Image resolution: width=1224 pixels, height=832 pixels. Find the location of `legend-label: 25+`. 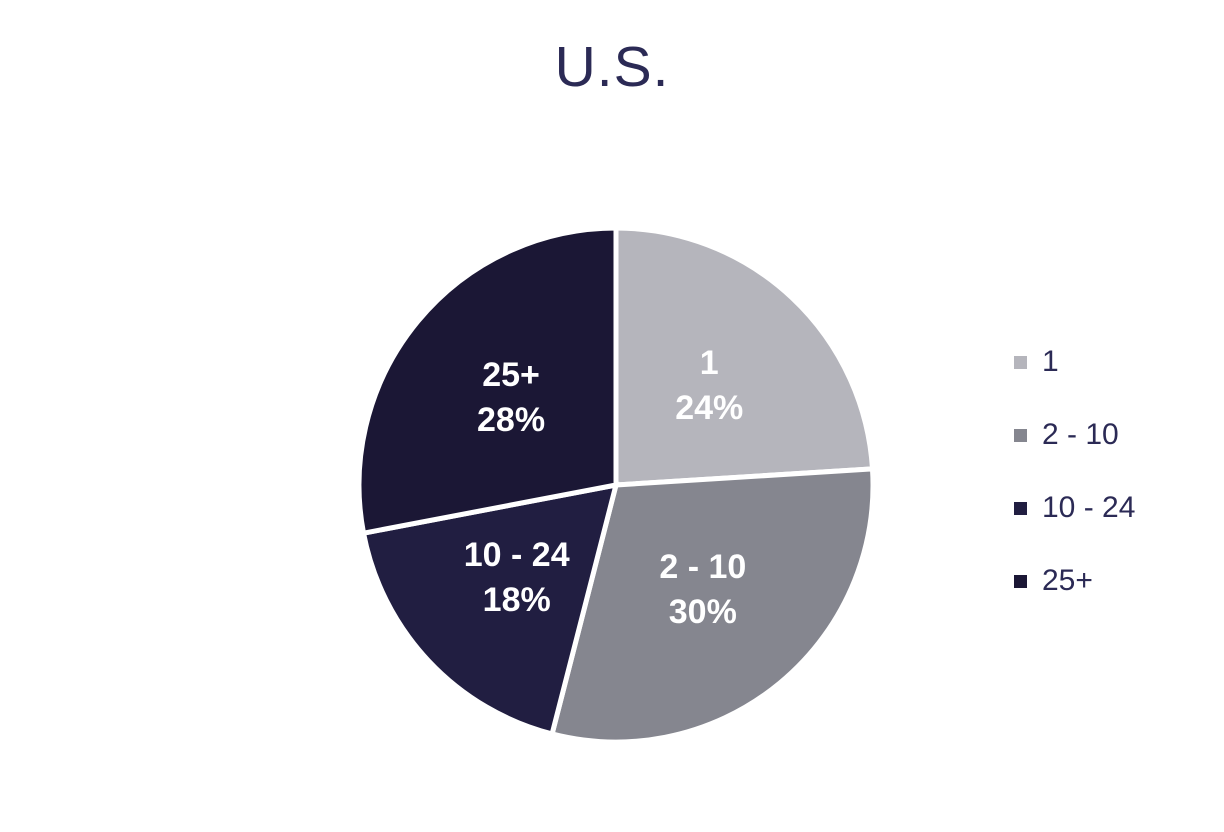

legend-label: 25+ is located at coordinates (1067, 580).